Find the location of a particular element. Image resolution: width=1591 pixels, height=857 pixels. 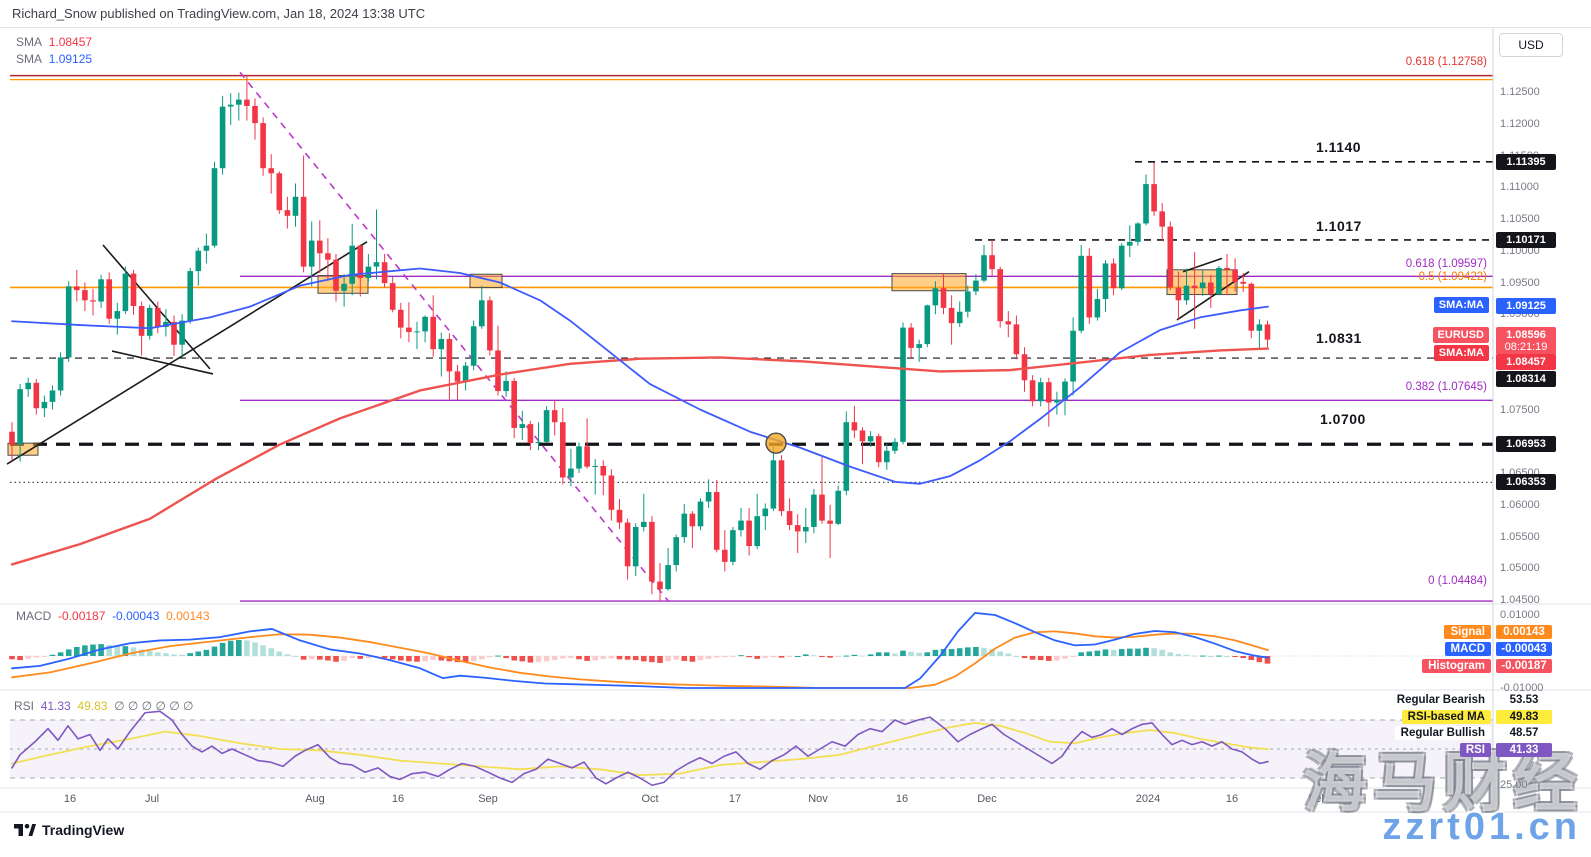

time-axis-tick: 17 is located at coordinates (735, 799).